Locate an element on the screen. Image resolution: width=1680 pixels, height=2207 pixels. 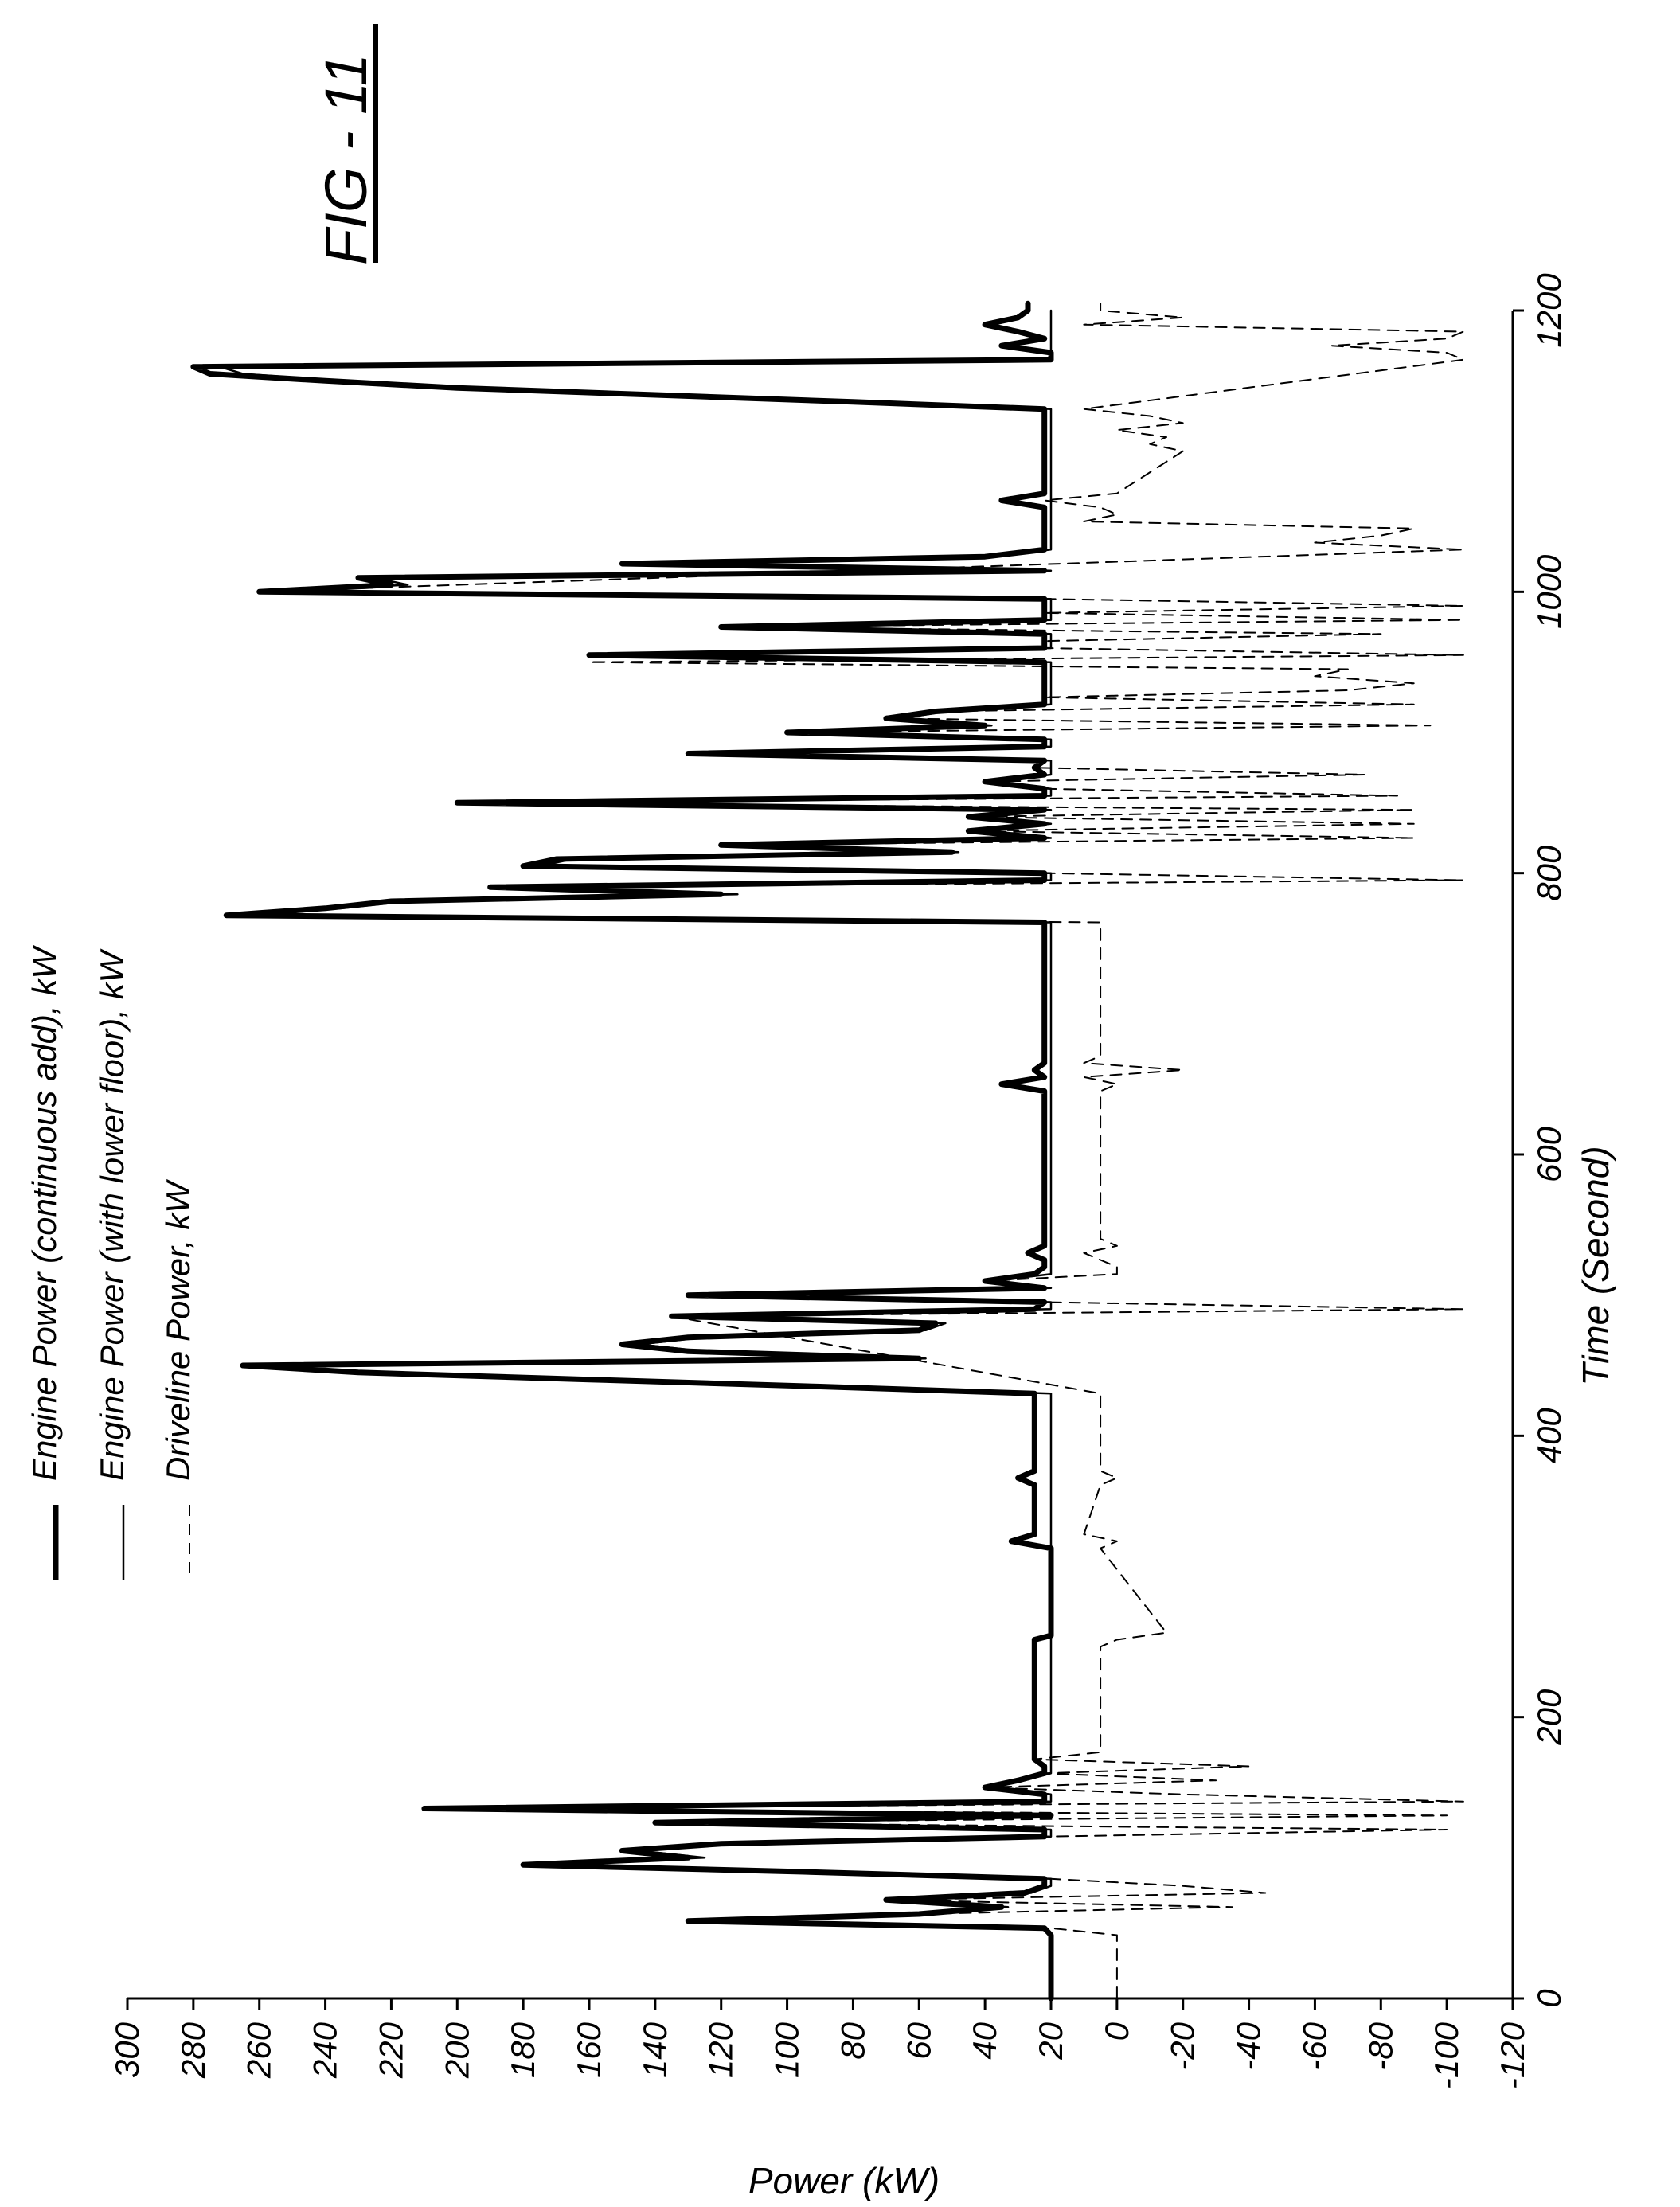
power-tick-label: -100 is located at coordinates (1446, 2055).